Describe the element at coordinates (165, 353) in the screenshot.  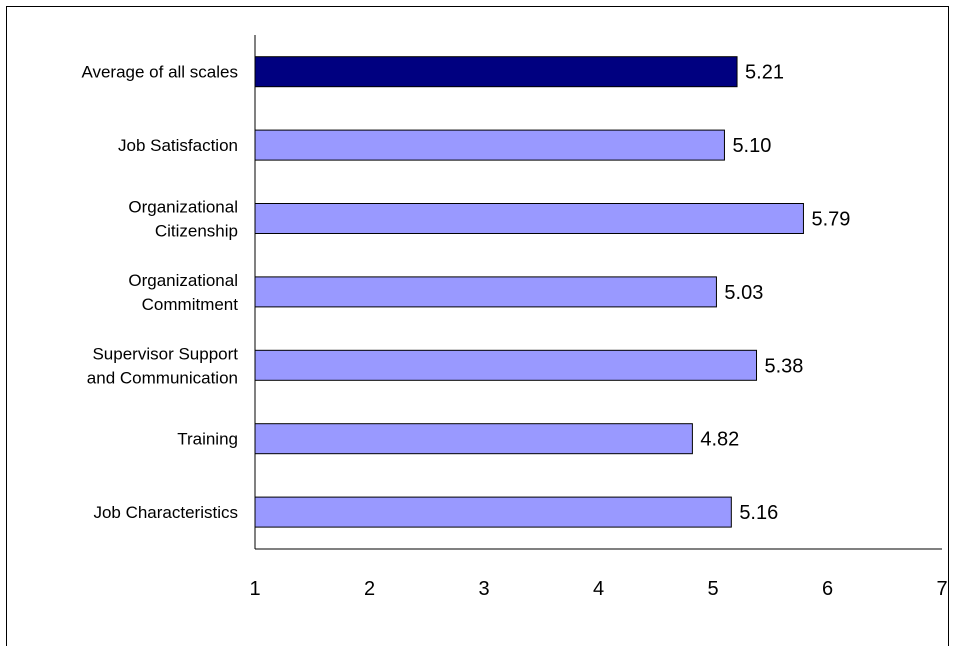
I see `category-label-line: Supervisor Support` at that location.